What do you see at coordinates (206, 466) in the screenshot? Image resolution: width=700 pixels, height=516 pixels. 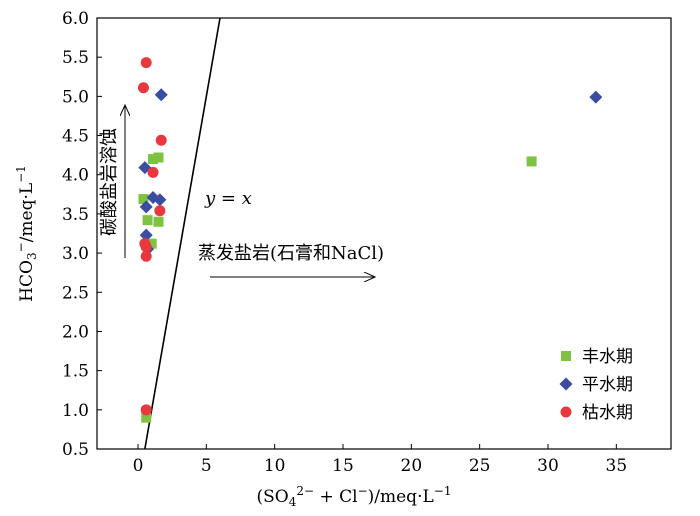 I see `x-tick-label: 5` at bounding box center [206, 466].